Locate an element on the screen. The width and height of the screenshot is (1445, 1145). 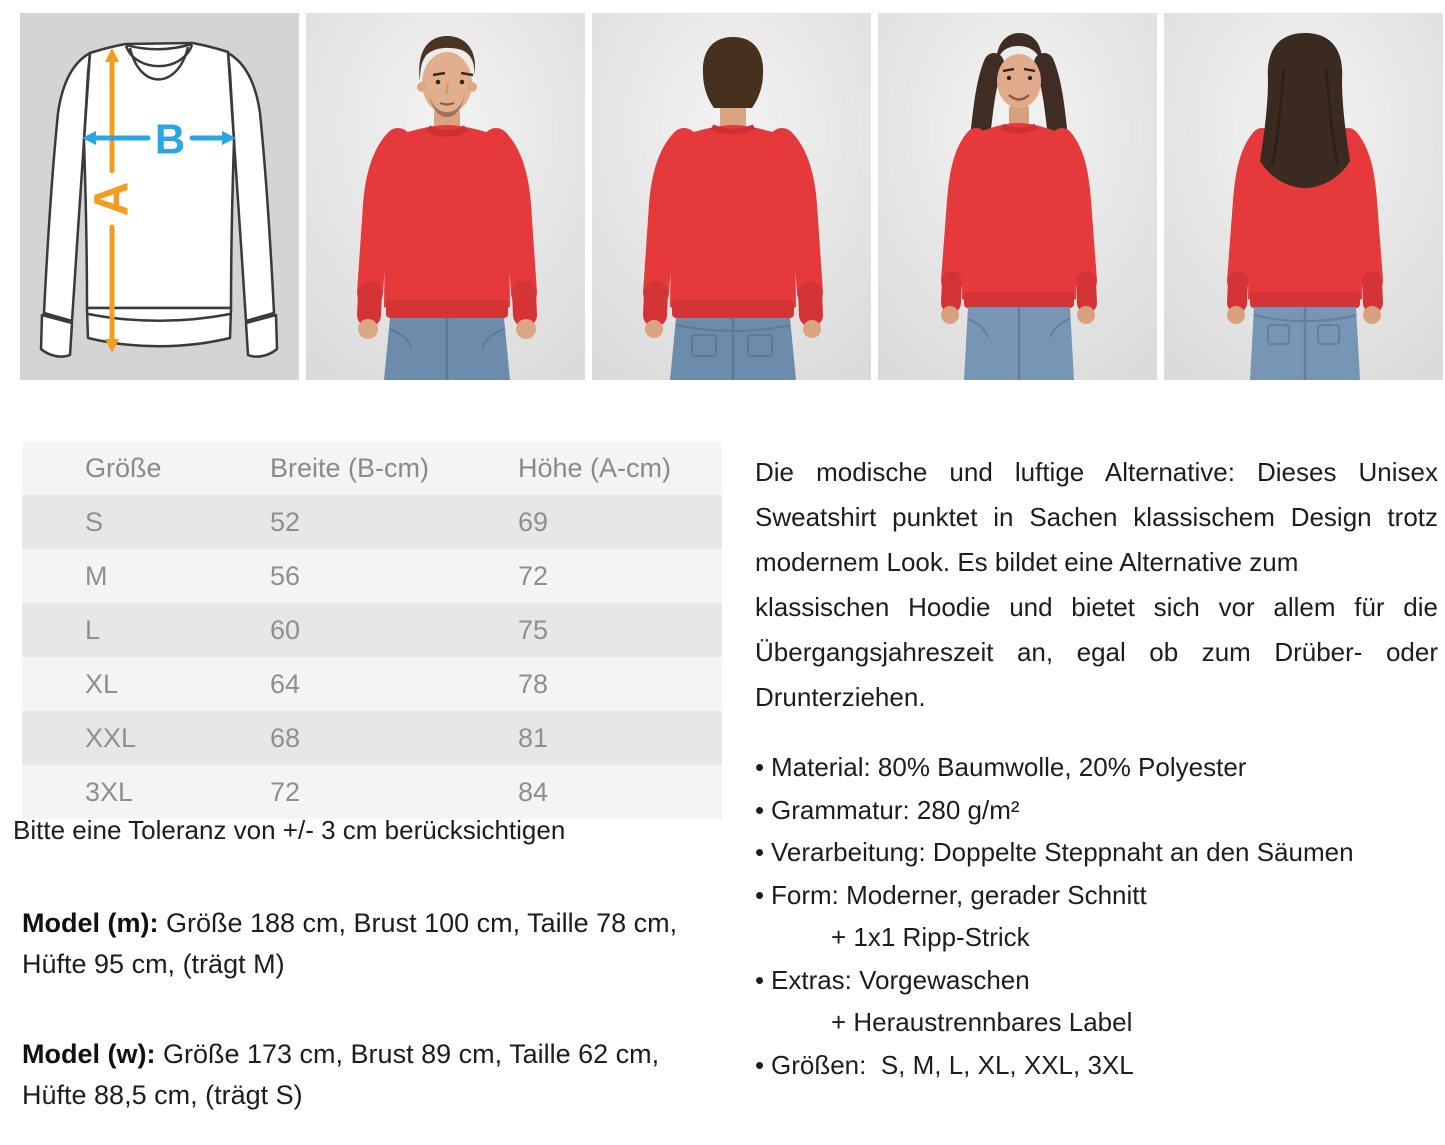
model-w-label: Model (w): is located at coordinates (89, 1054).